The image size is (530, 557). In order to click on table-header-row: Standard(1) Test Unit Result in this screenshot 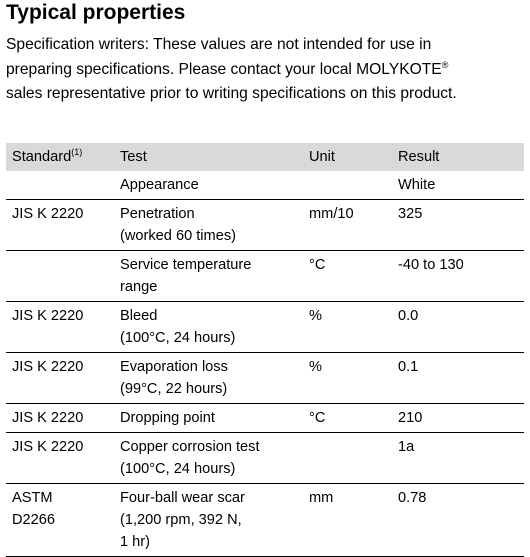, I will do `click(265, 157)`.